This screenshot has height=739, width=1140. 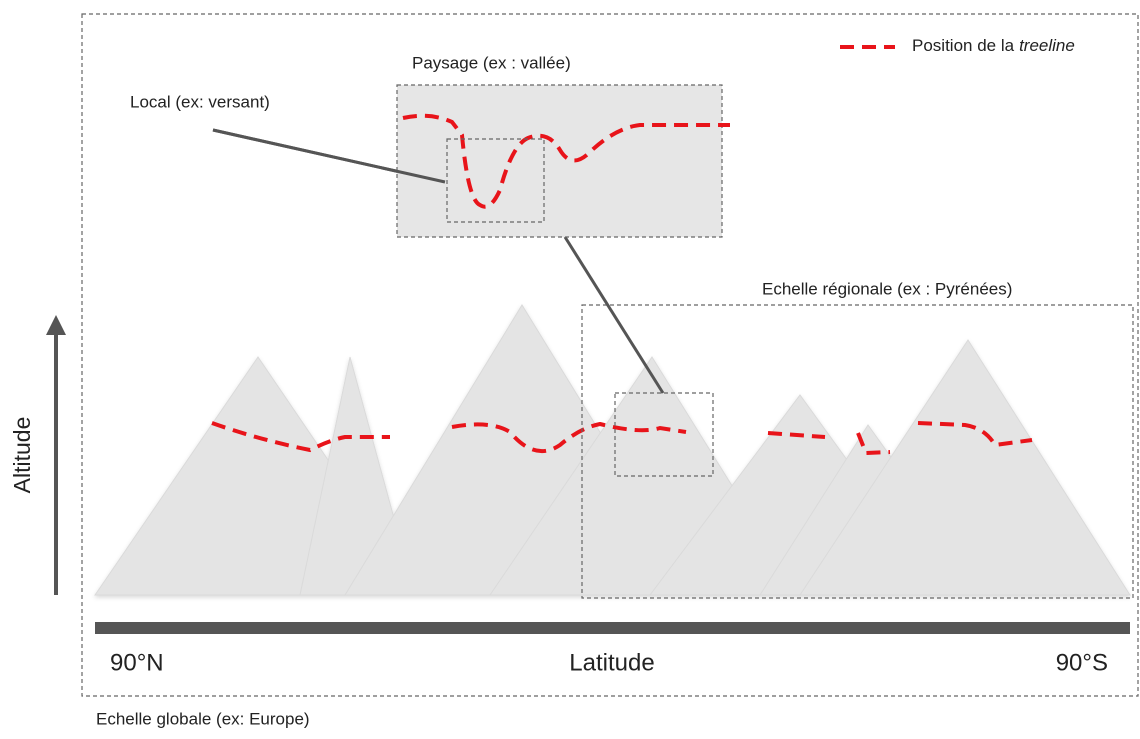 I want to click on global-label: Echelle globale (ex: Europe), so click(x=203, y=718).